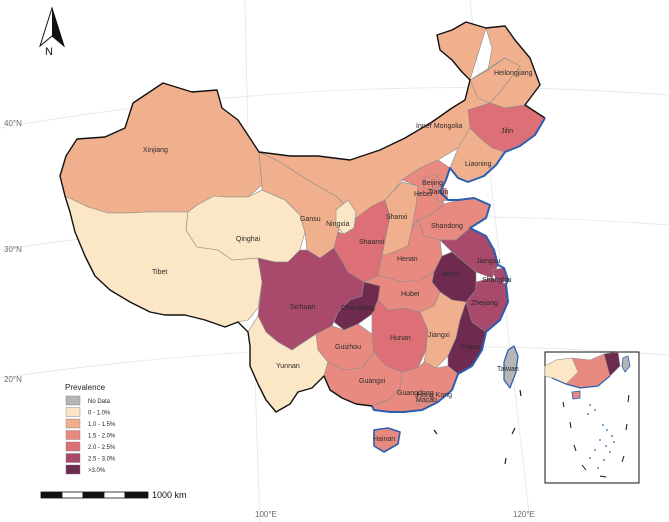 The height and width of the screenshot is (522, 669). Describe the element at coordinates (513, 73) in the screenshot. I see `label-heilongjiang: Heilongjiang` at that location.